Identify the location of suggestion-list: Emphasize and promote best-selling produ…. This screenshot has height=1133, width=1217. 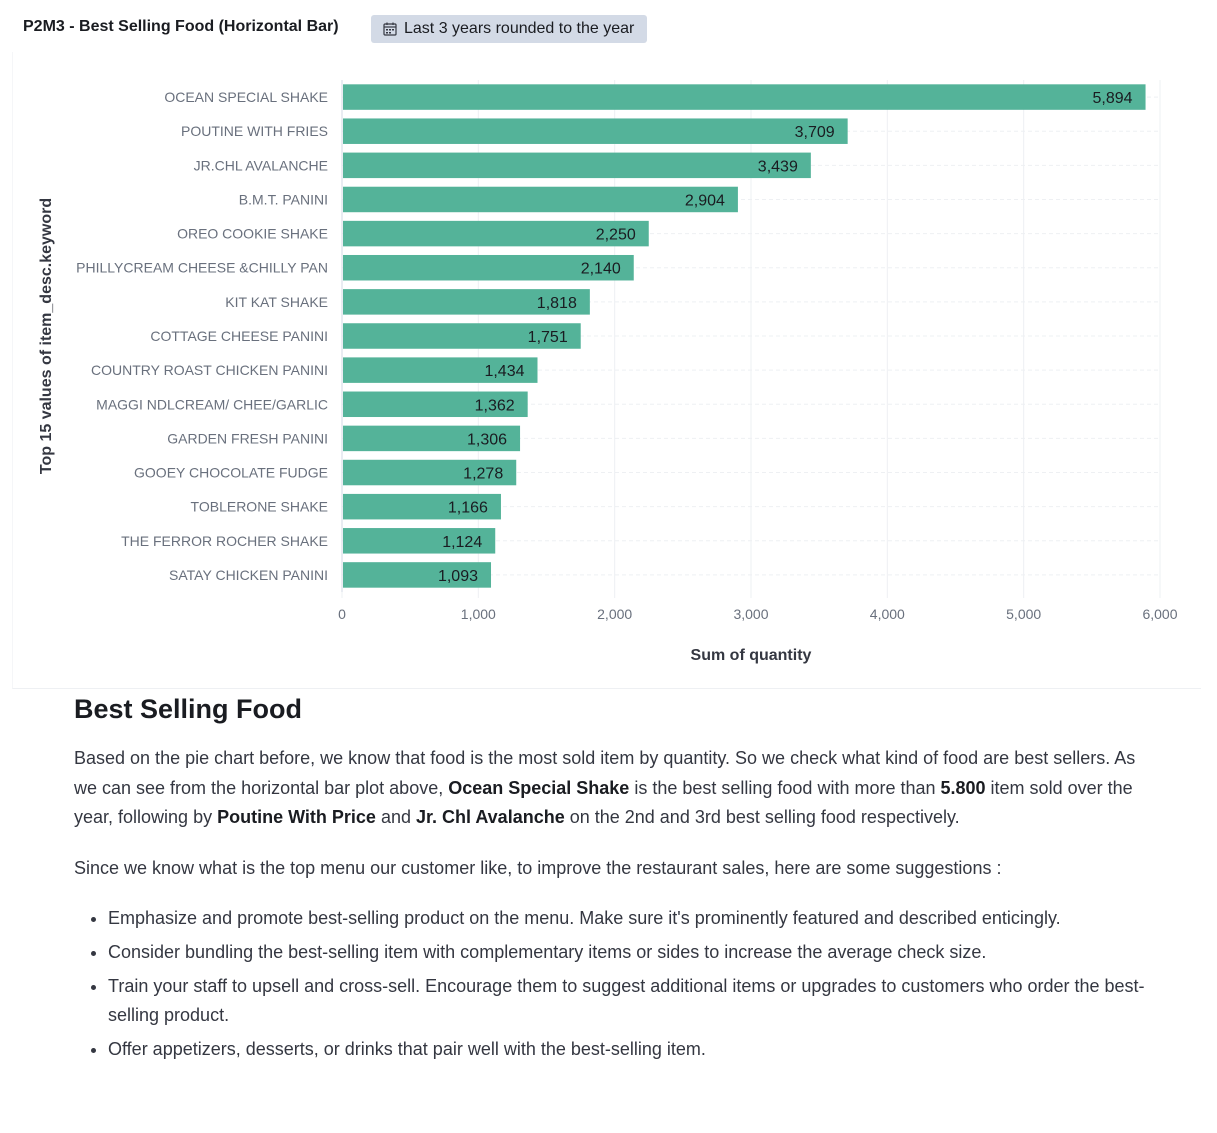
(614, 984).